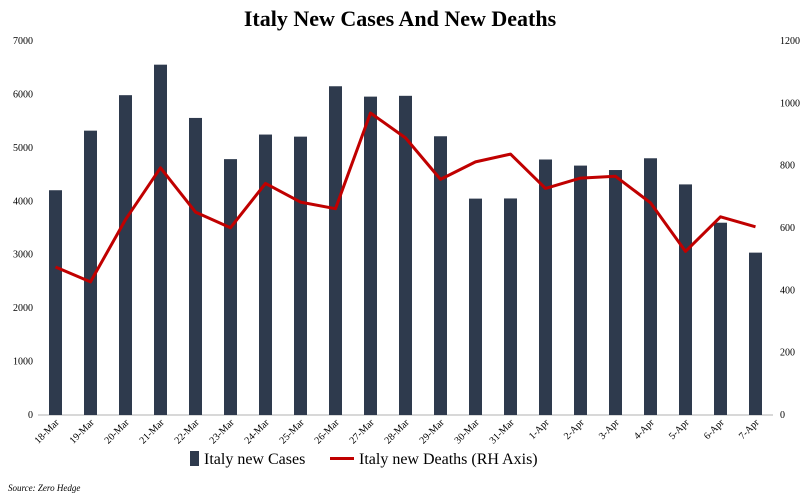 This screenshot has width=800, height=502. Describe the element at coordinates (790, 103) in the screenshot. I see `right-tick-label: 1000` at that location.